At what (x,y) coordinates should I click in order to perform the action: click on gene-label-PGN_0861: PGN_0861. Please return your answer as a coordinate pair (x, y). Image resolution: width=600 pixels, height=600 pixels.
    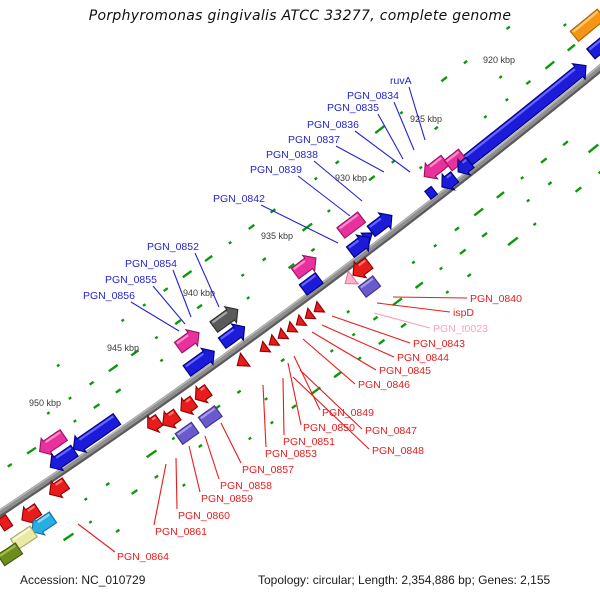
    Looking at the image, I should click on (181, 532).